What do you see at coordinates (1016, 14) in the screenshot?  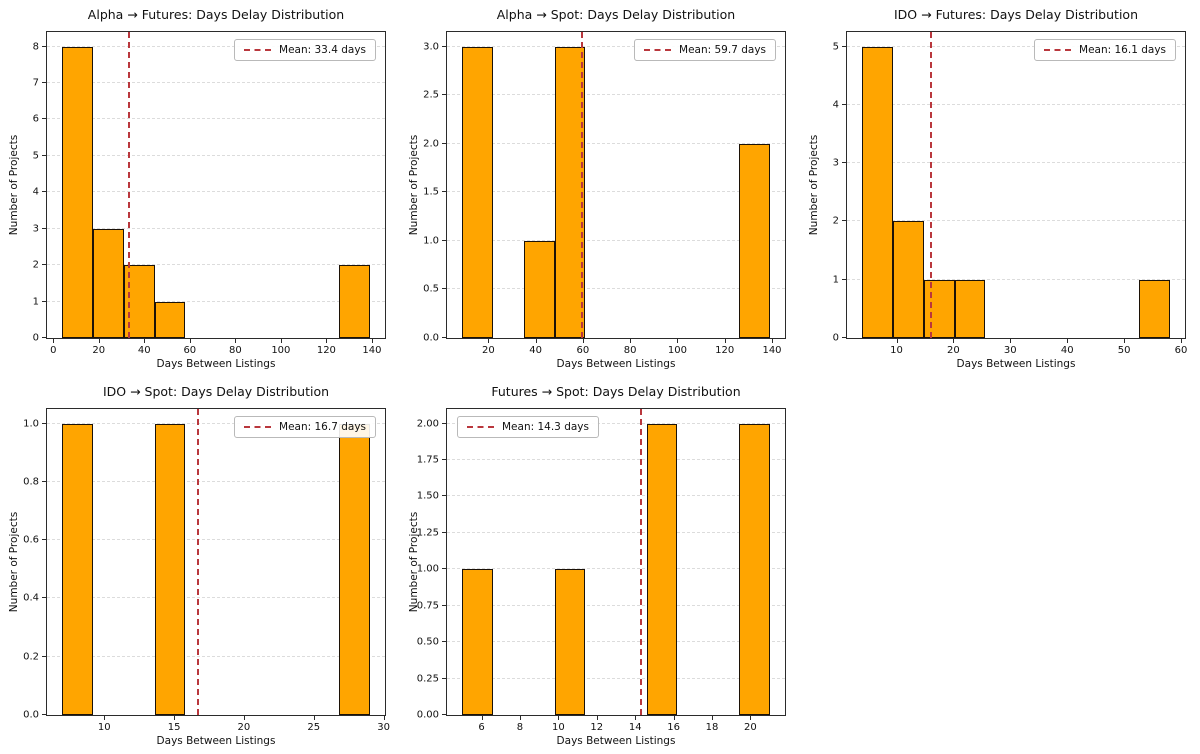 I see `chart-title: IDO → Futures: Days Delay Distribution` at bounding box center [1016, 14].